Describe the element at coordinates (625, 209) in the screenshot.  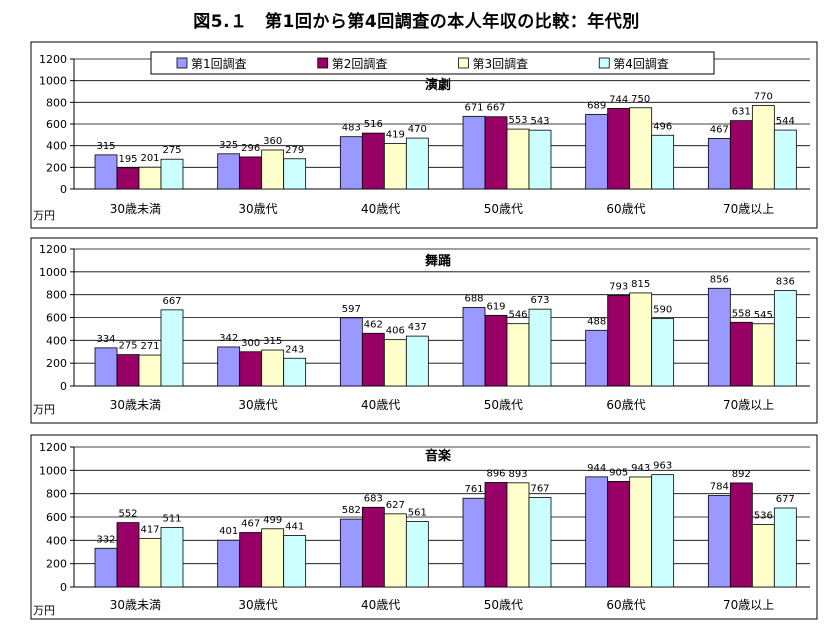
I see `drama-category-label: 60歳代` at that location.